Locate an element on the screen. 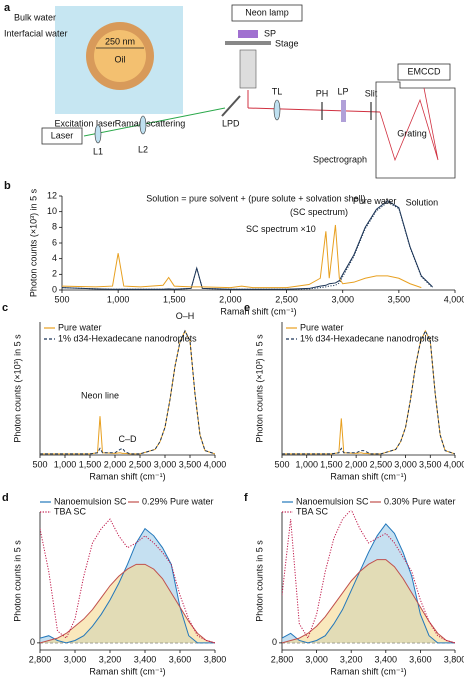 Image resolution: width=464 pixels, height=685 pixels. annotation: (SC spectrum) is located at coordinates (319, 212).